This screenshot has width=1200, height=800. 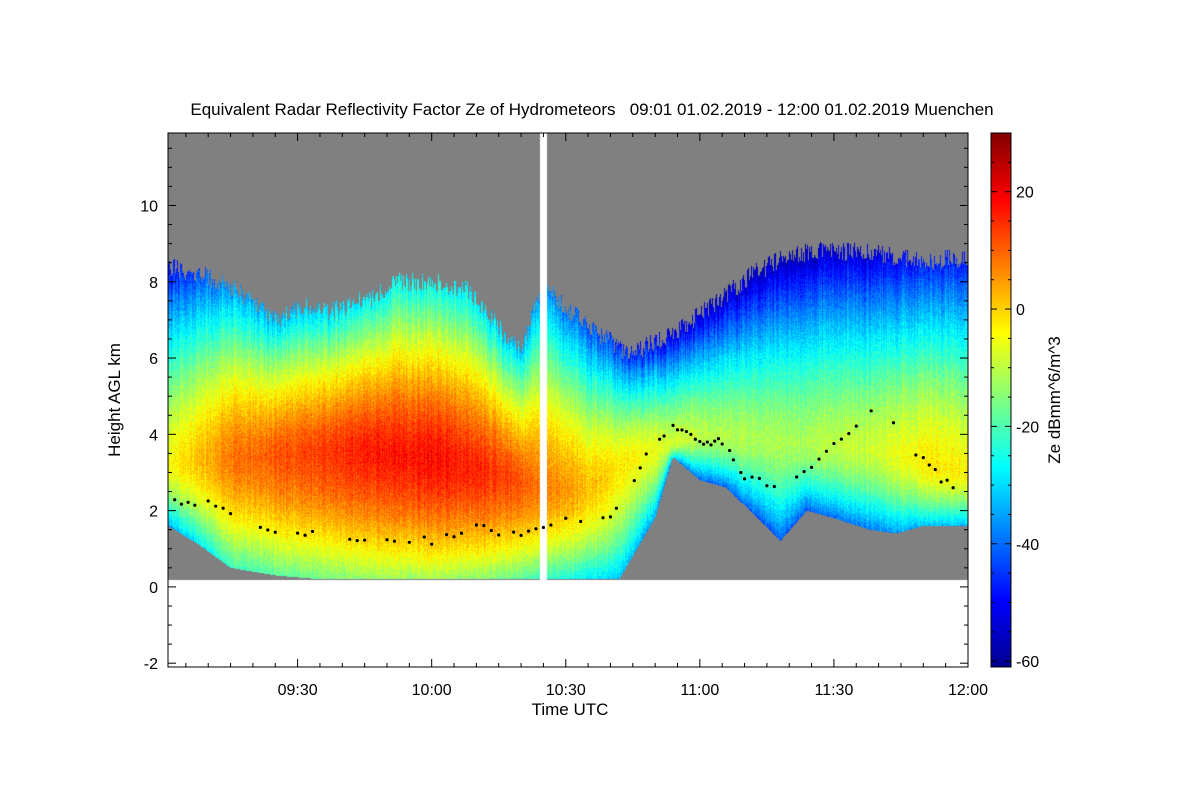 I want to click on x-tick-label: 10:30, so click(x=566, y=690).